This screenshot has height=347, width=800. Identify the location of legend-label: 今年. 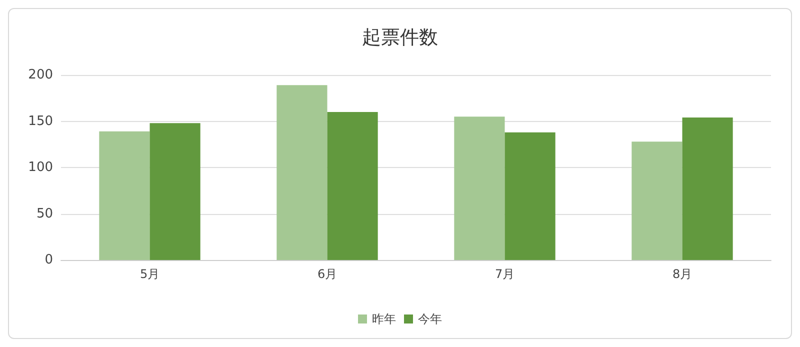
(430, 319).